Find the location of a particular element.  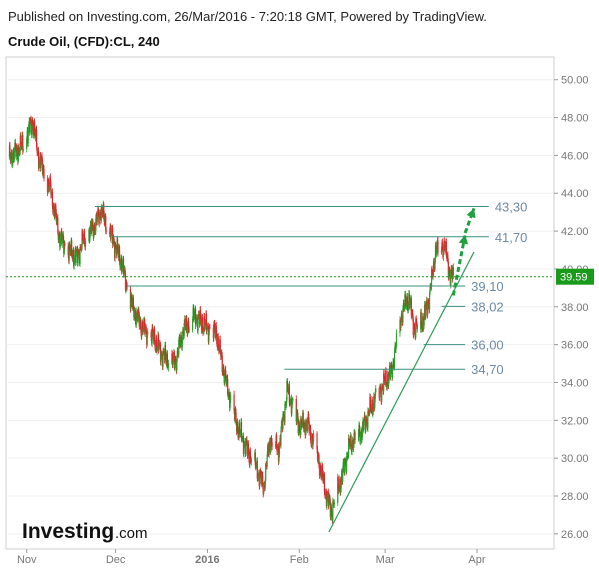

level-label: 39,10 is located at coordinates (487, 286).